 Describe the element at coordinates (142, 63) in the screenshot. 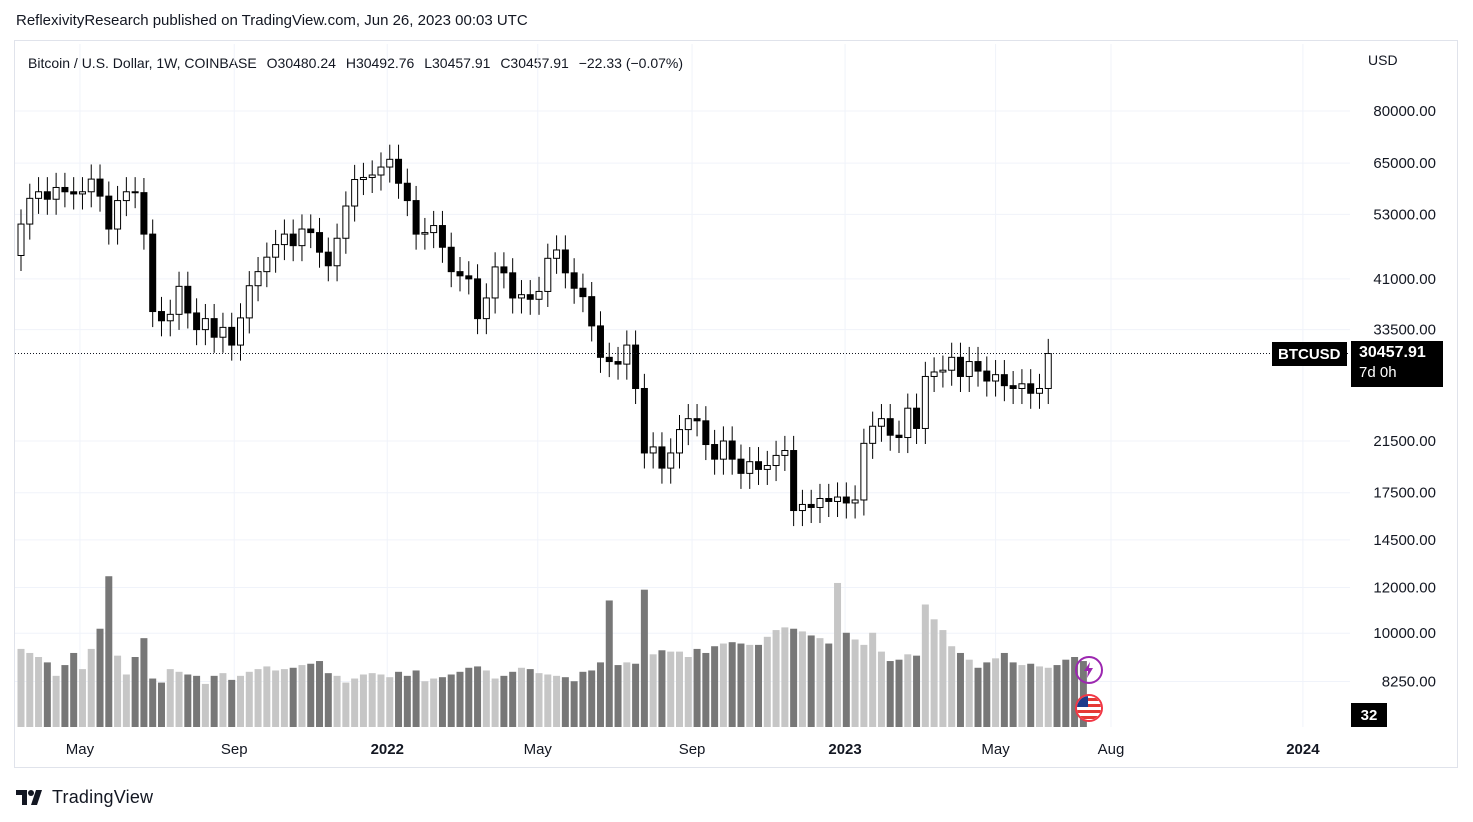

I see `symbol-description: Bitcoin / U.S. Dollar, 1W, COINBASE` at that location.